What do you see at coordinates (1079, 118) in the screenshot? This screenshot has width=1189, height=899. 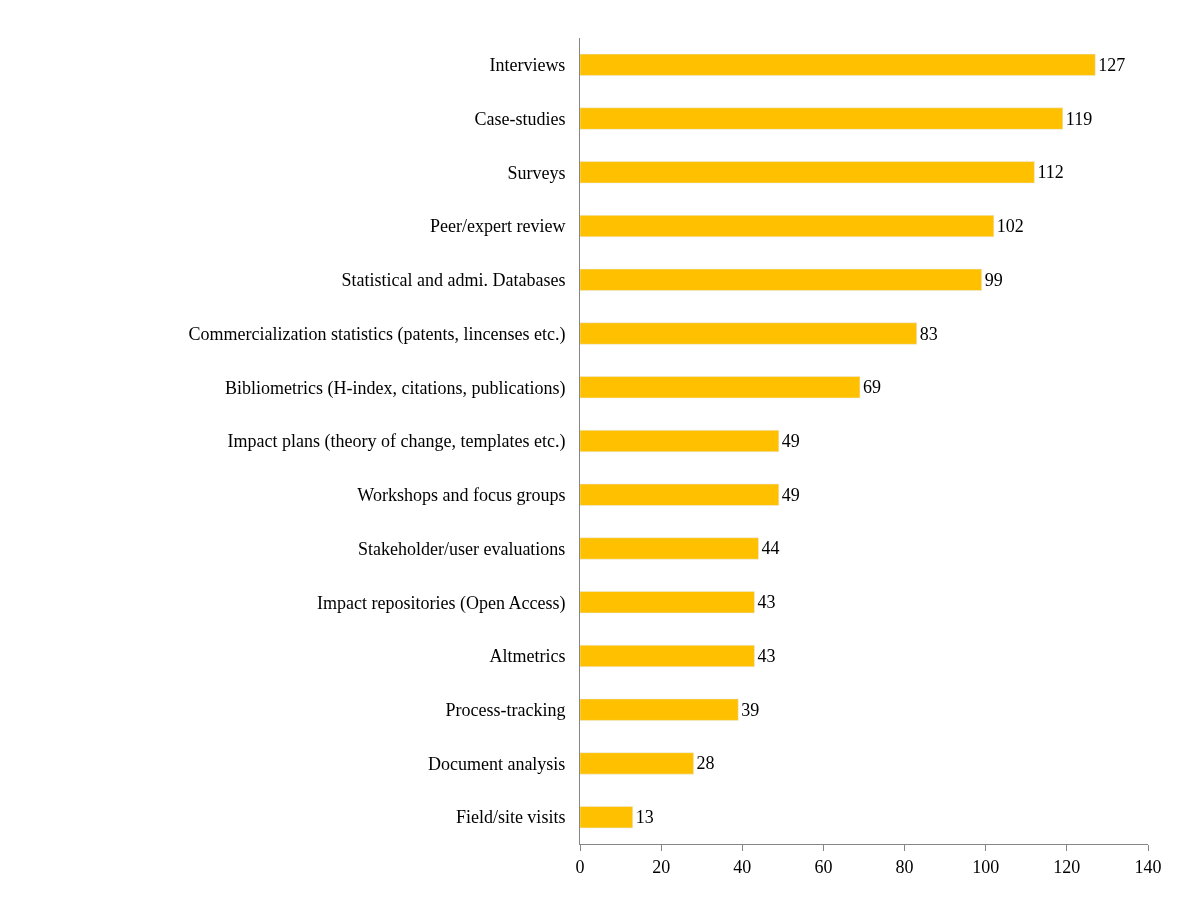 I see `data-label: 119` at bounding box center [1079, 118].